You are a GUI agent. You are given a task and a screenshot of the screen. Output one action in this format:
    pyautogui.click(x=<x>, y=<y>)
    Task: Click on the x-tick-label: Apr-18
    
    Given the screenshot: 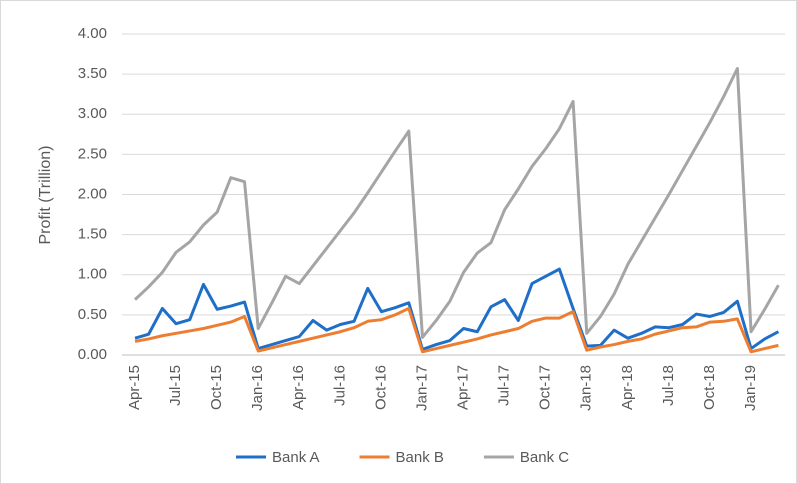 What is the action you would take?
    pyautogui.click(x=627, y=387)
    